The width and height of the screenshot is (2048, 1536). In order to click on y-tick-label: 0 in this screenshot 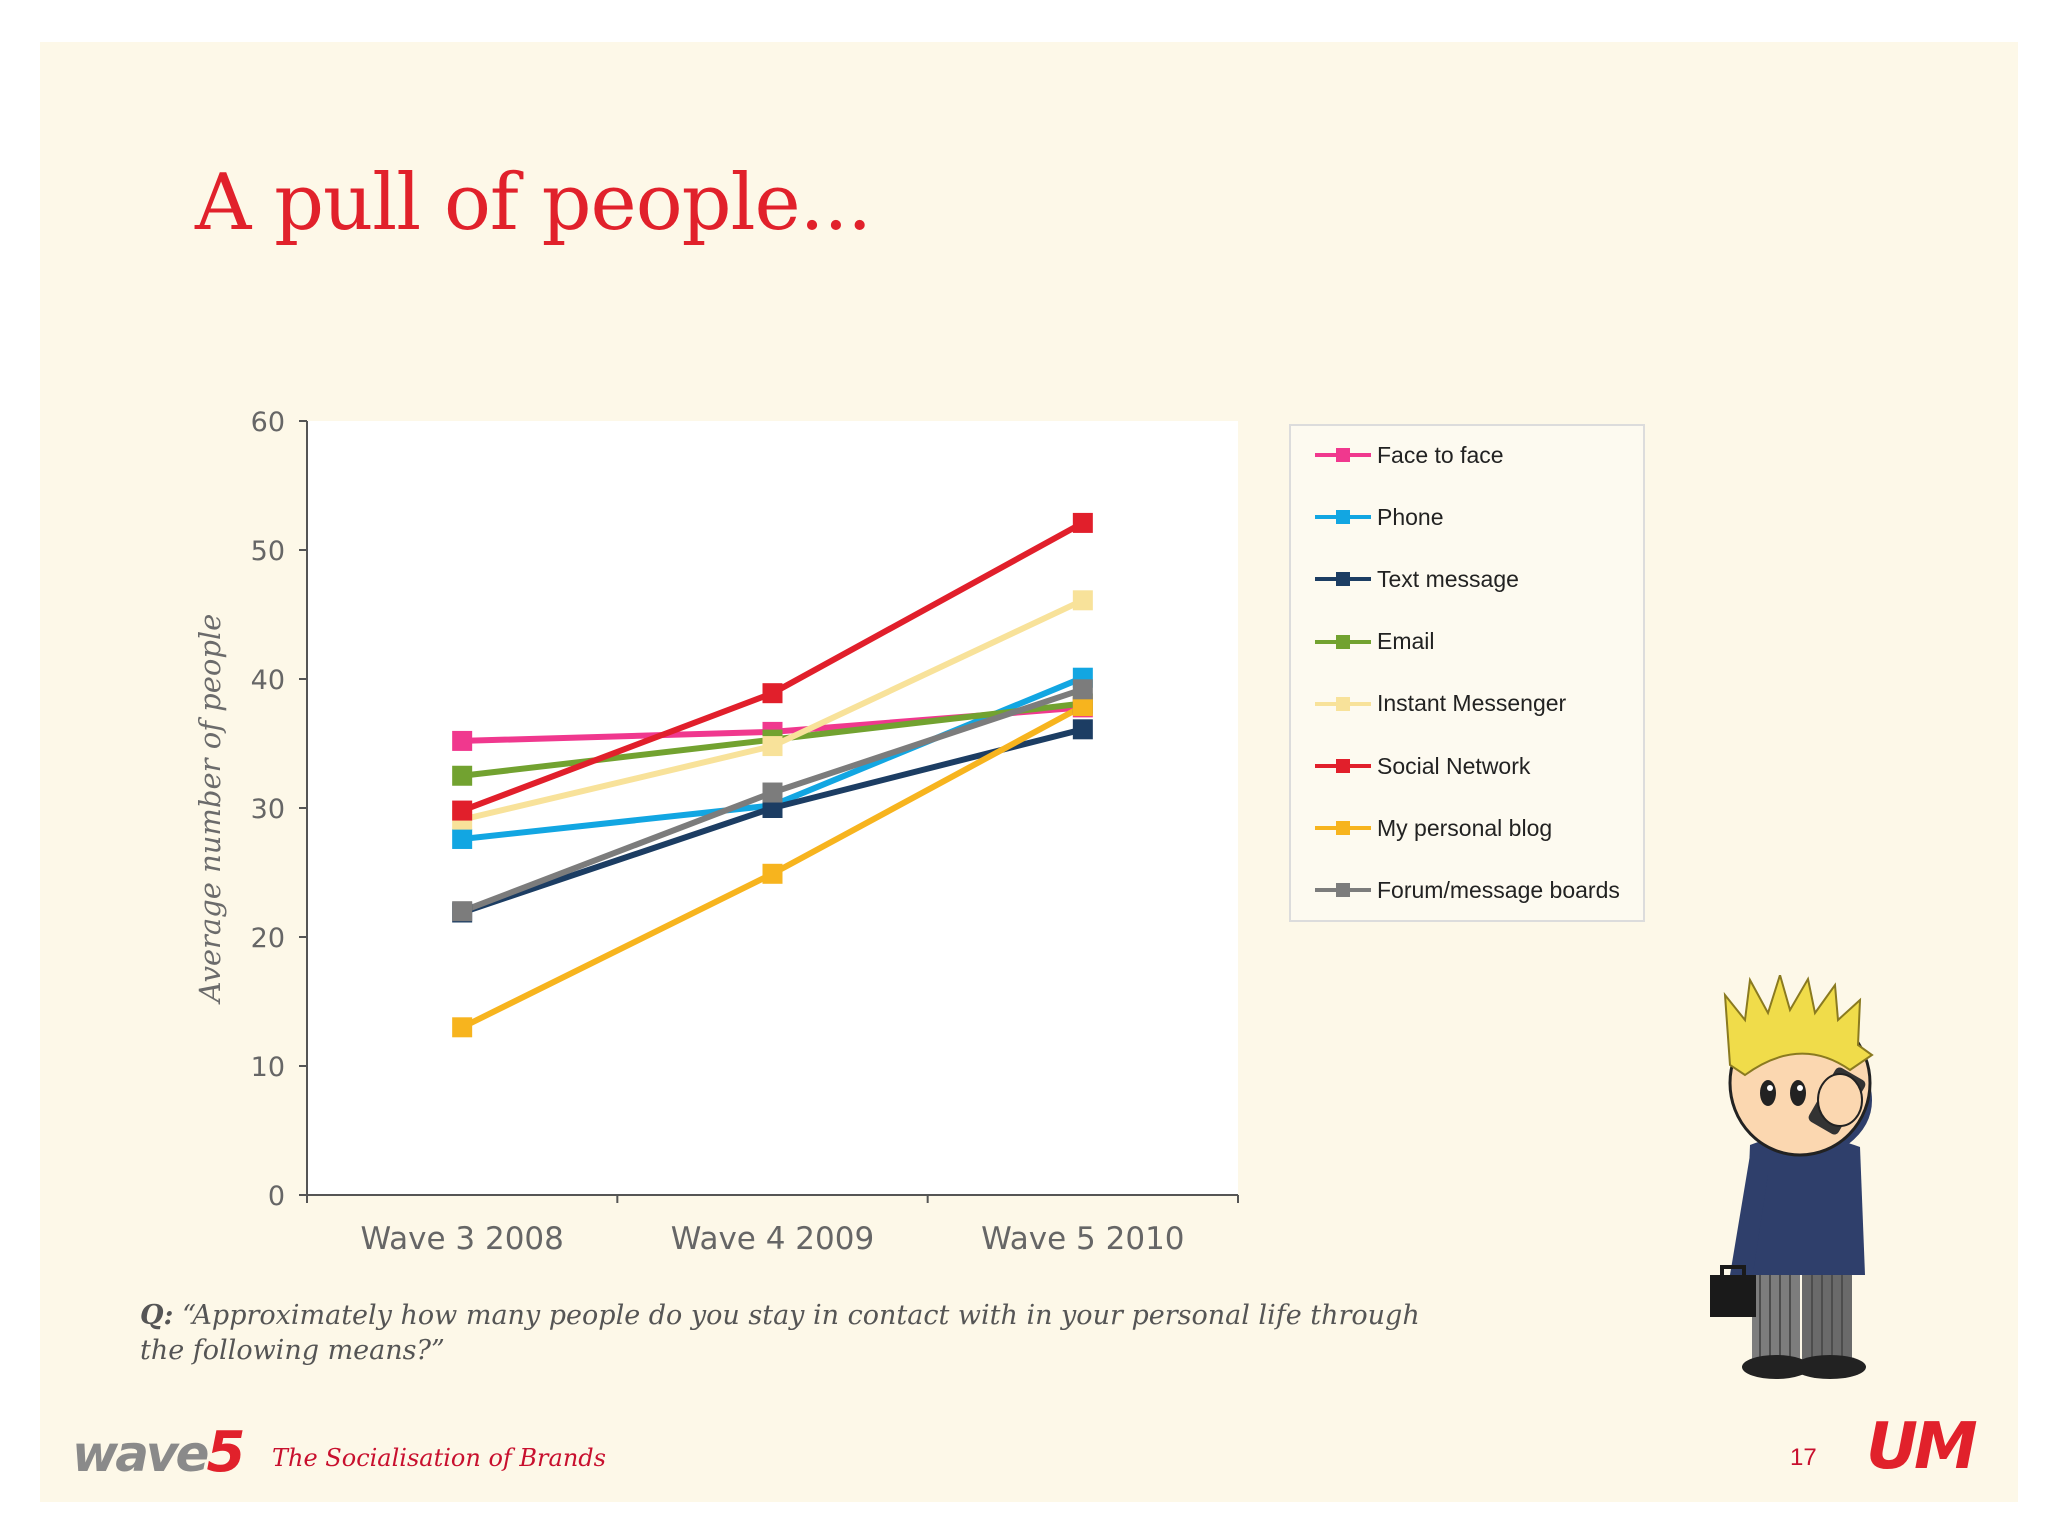, I will do `click(276, 1196)`.